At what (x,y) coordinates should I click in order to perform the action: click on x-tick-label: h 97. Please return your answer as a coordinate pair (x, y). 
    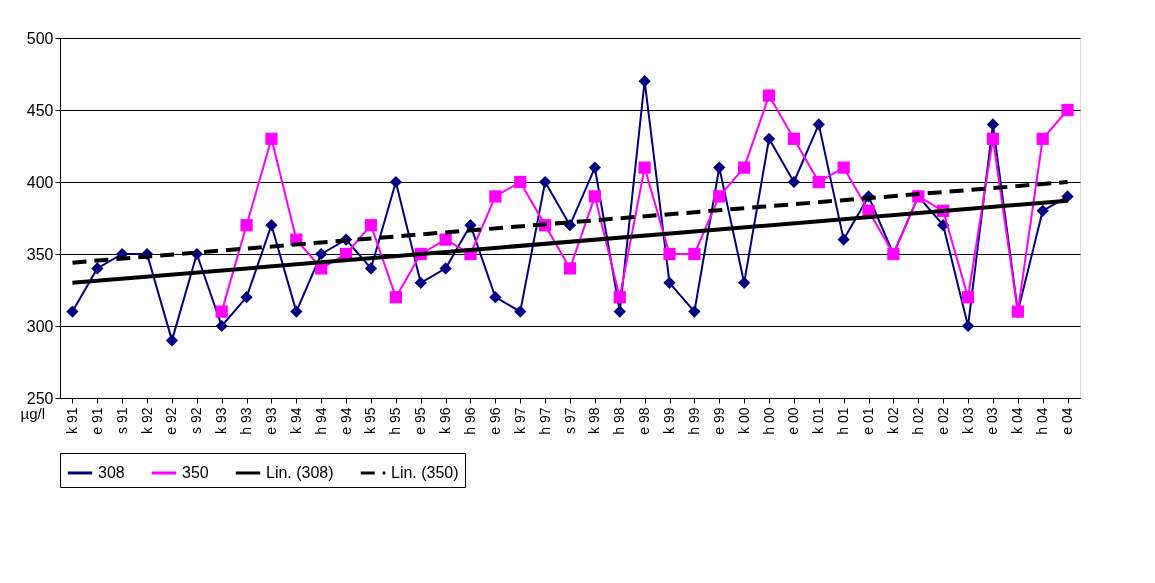
    Looking at the image, I should click on (544, 421).